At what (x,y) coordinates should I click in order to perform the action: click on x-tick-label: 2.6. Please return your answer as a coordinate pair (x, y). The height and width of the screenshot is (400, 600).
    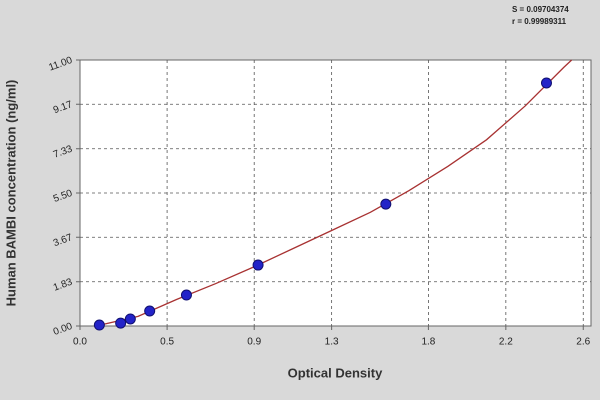
    Looking at the image, I should click on (583, 342).